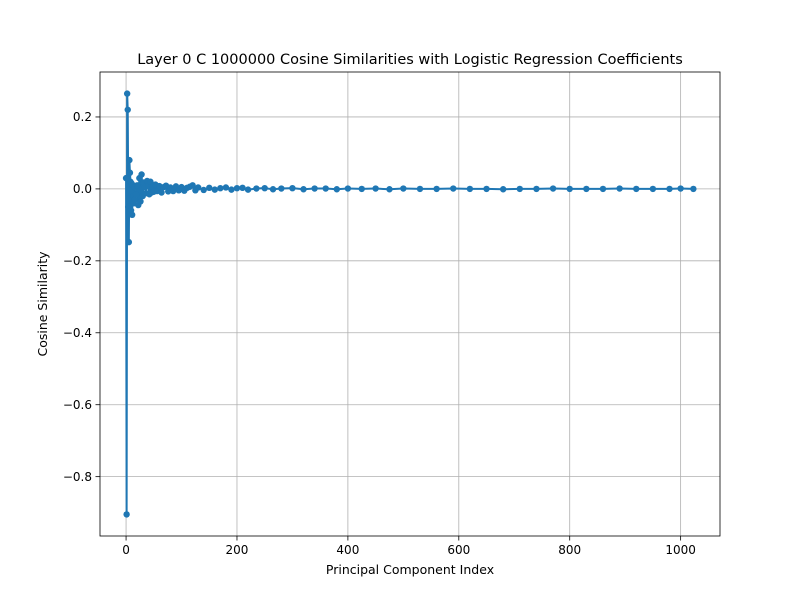  What do you see at coordinates (347, 550) in the screenshot?
I see `x-tick-label: 400` at bounding box center [347, 550].